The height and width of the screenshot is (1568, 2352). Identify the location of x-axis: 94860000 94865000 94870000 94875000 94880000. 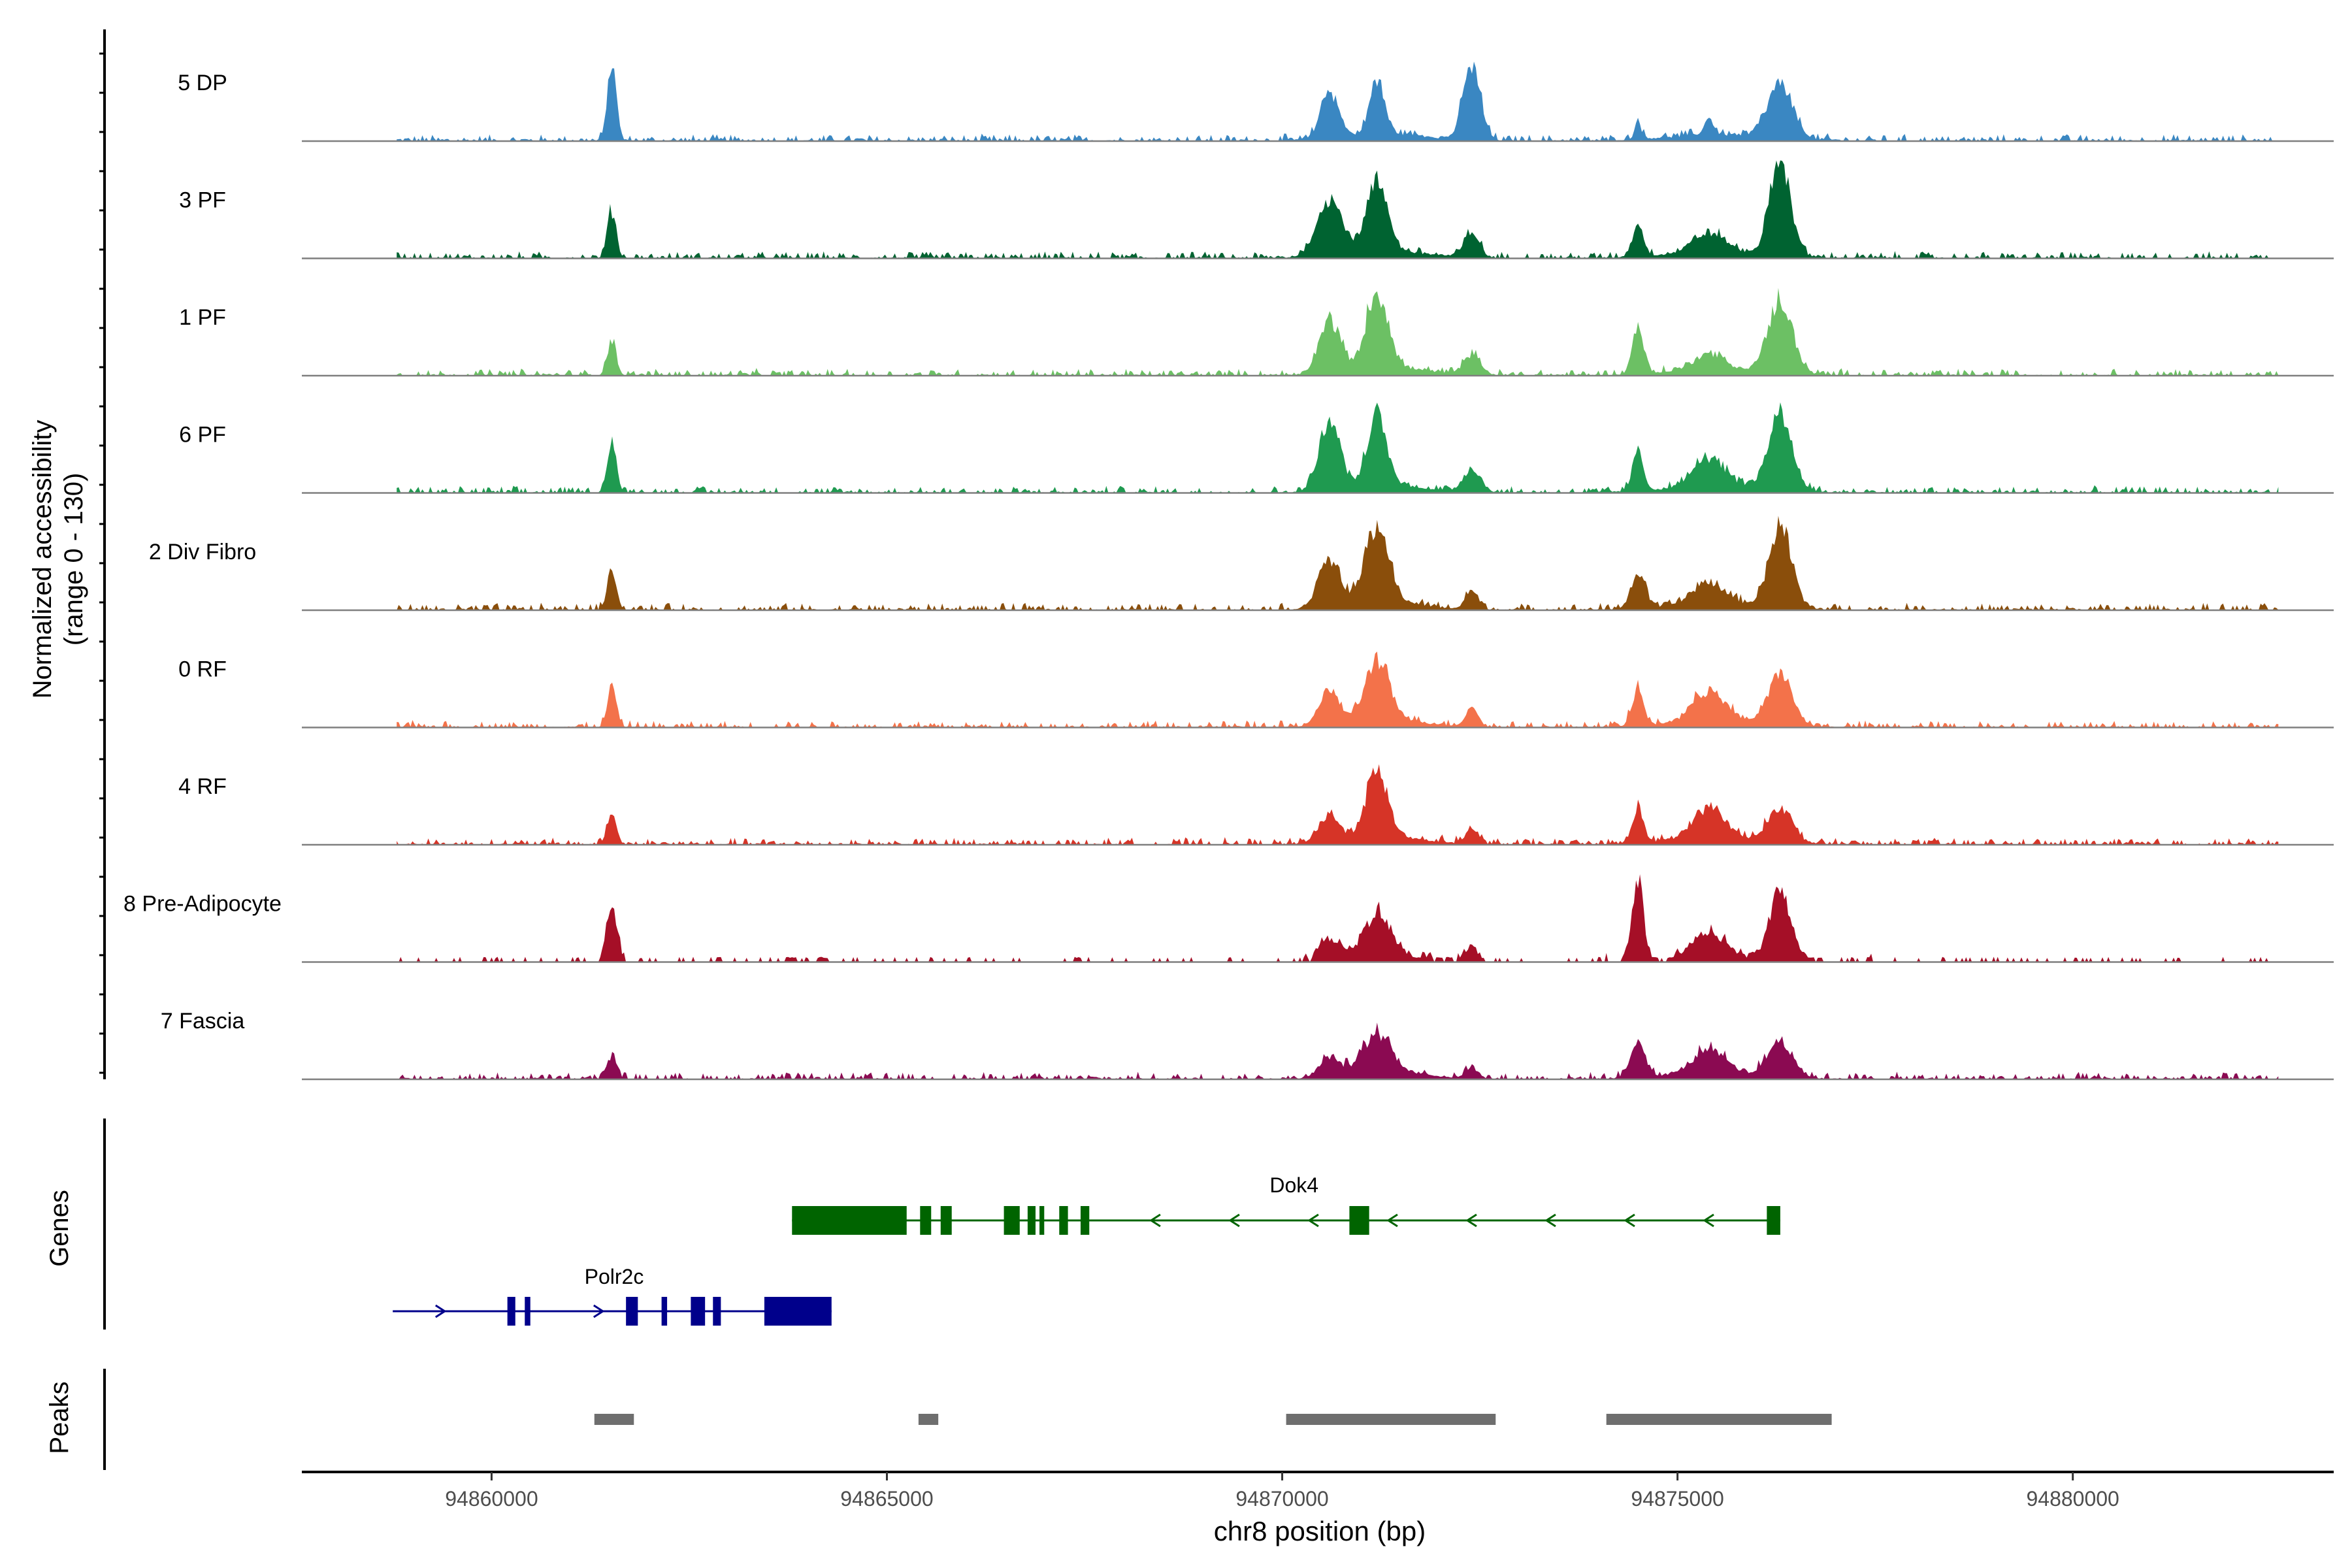
(1318, 1491).